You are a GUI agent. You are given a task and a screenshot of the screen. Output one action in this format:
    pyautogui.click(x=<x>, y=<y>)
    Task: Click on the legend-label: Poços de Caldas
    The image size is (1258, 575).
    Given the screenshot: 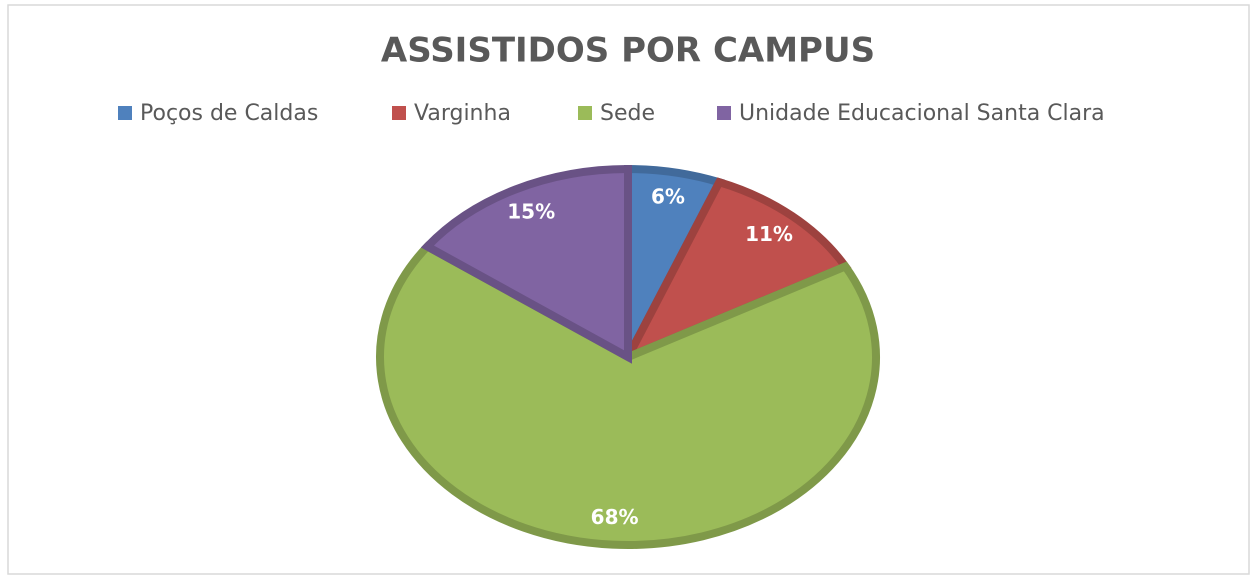 What is the action you would take?
    pyautogui.click(x=229, y=113)
    